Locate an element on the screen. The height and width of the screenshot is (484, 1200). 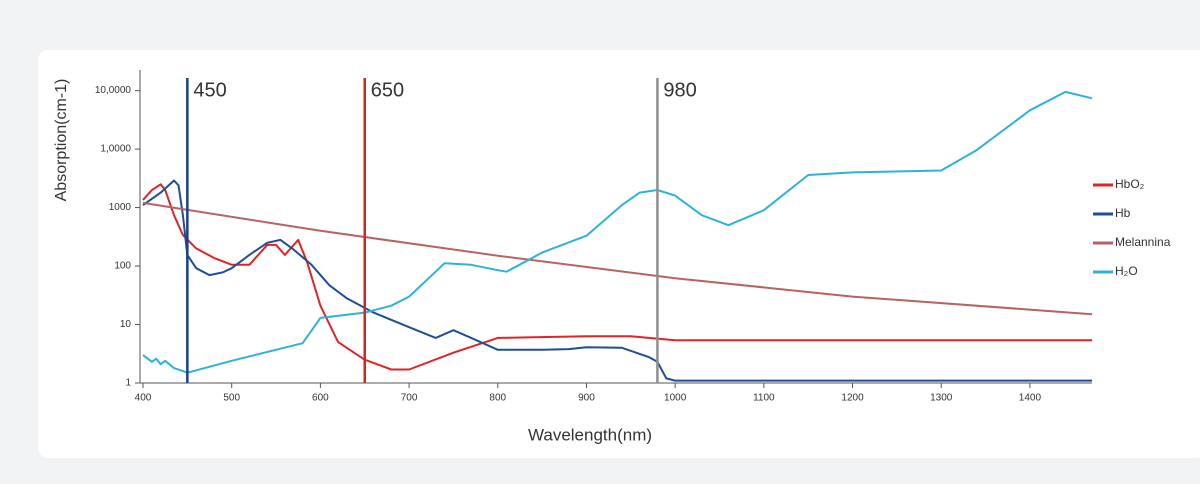
x-tick-label: 1100 is located at coordinates (764, 398).